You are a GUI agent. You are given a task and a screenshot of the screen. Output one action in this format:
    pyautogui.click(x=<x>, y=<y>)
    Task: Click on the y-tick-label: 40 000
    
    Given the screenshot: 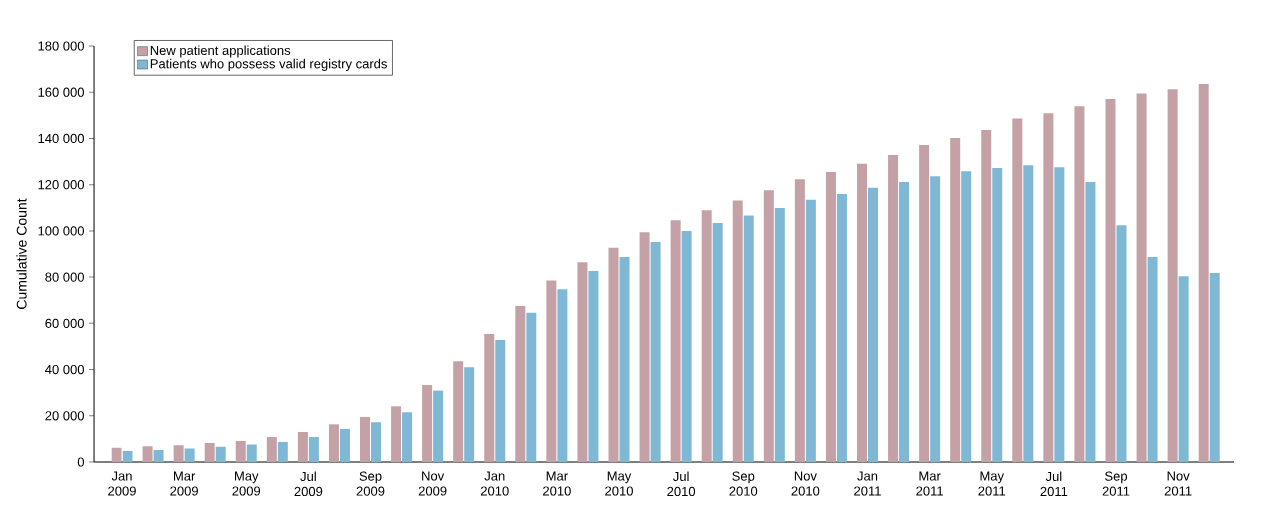 What is the action you would take?
    pyautogui.click(x=64, y=369)
    